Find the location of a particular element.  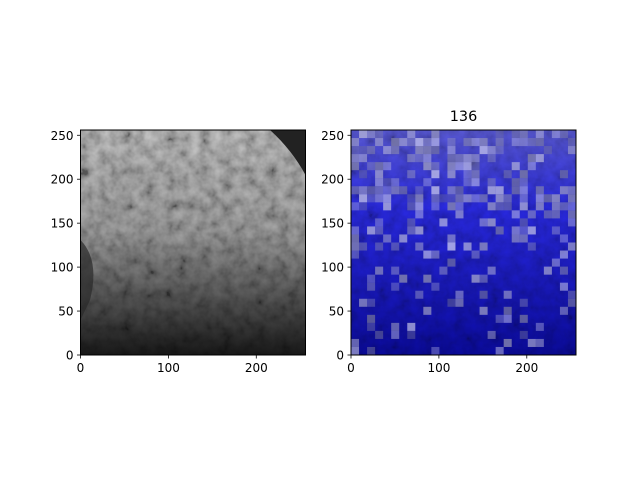

right-y-tick-label: 100 is located at coordinates (332, 268).